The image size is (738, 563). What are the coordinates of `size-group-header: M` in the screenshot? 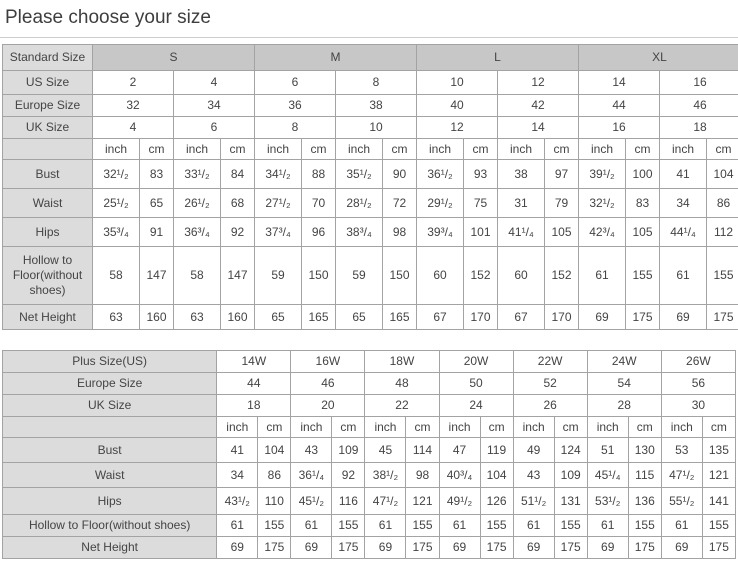 It's located at (336, 57).